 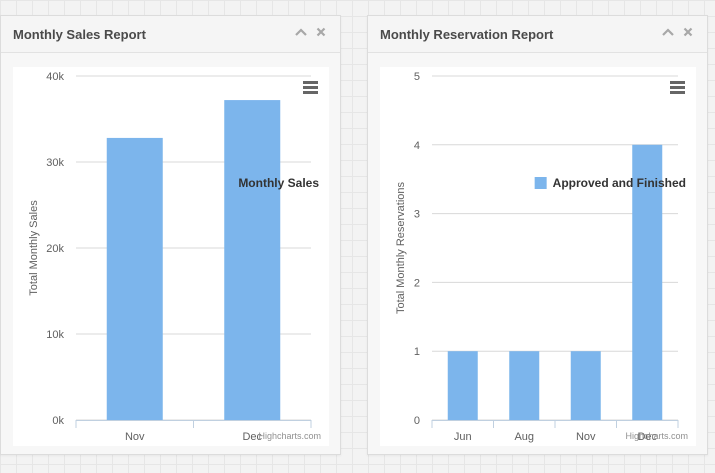 I want to click on y-axis-title: Total Monthly Sales, so click(x=34, y=248).